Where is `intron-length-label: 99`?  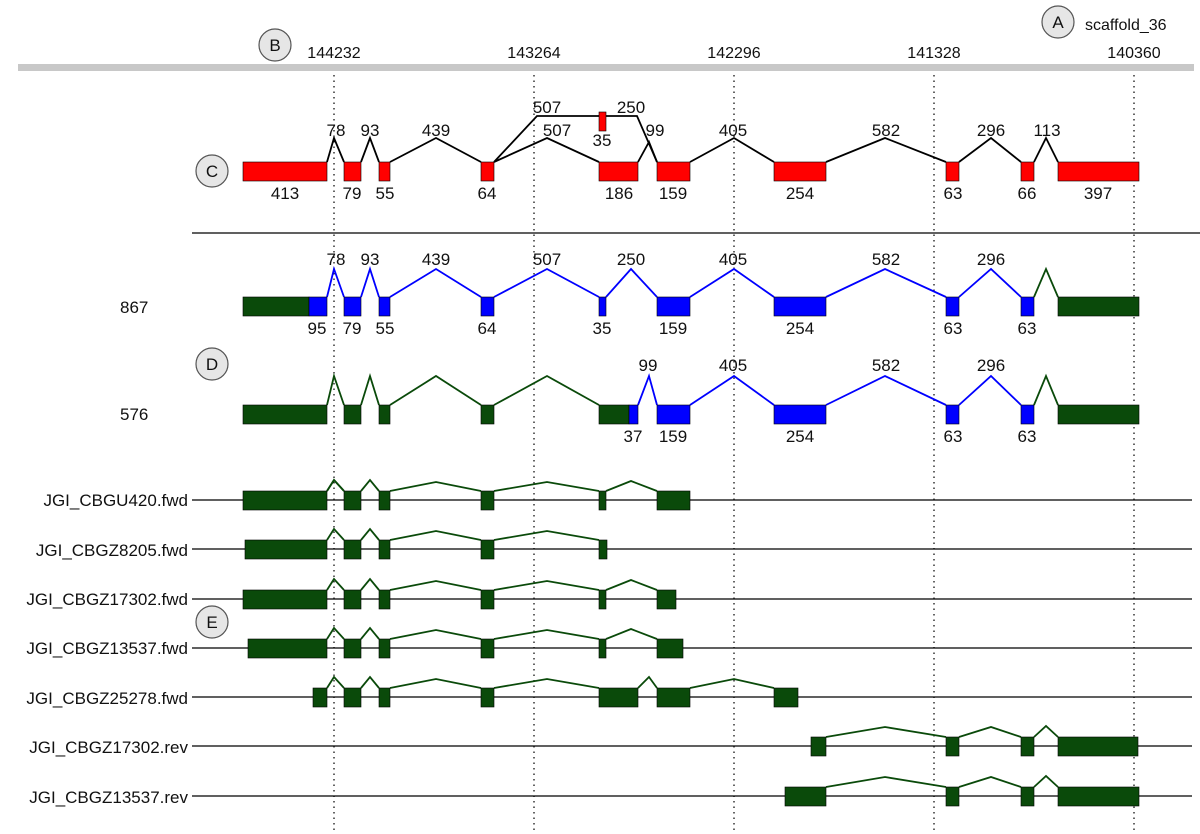
intron-length-label: 99 is located at coordinates (648, 365).